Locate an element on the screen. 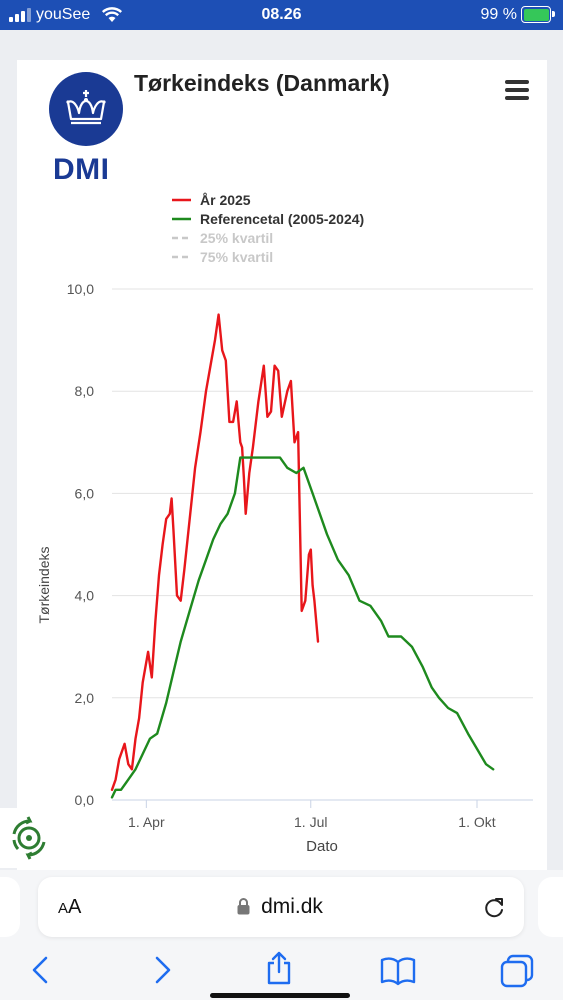 The image size is (563, 1000). back-icon is located at coordinates (41, 970).